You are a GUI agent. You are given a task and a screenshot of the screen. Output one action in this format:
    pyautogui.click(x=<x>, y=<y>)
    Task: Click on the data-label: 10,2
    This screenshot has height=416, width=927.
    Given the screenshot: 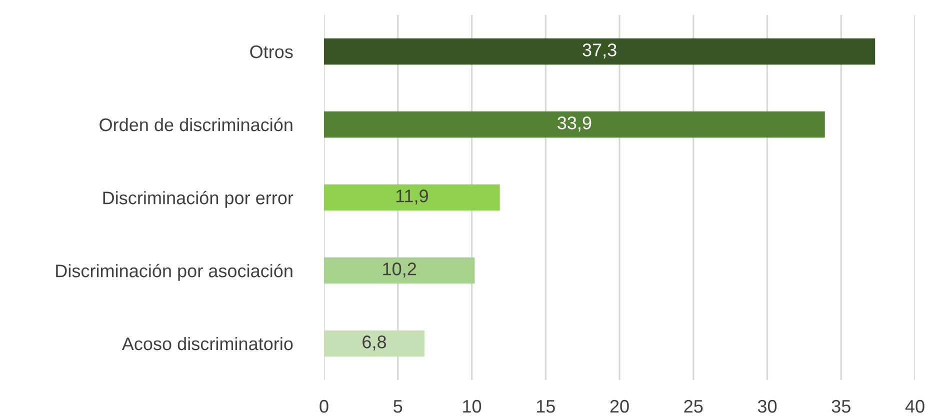 What is the action you would take?
    pyautogui.click(x=399, y=270)
    